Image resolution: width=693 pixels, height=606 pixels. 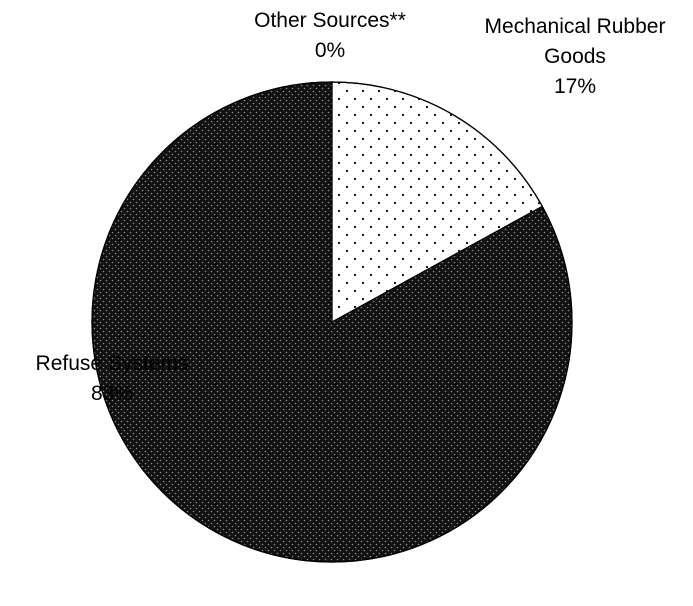 I want to click on slice-label-other-sources: Other Sources** 0%, so click(x=330, y=35).